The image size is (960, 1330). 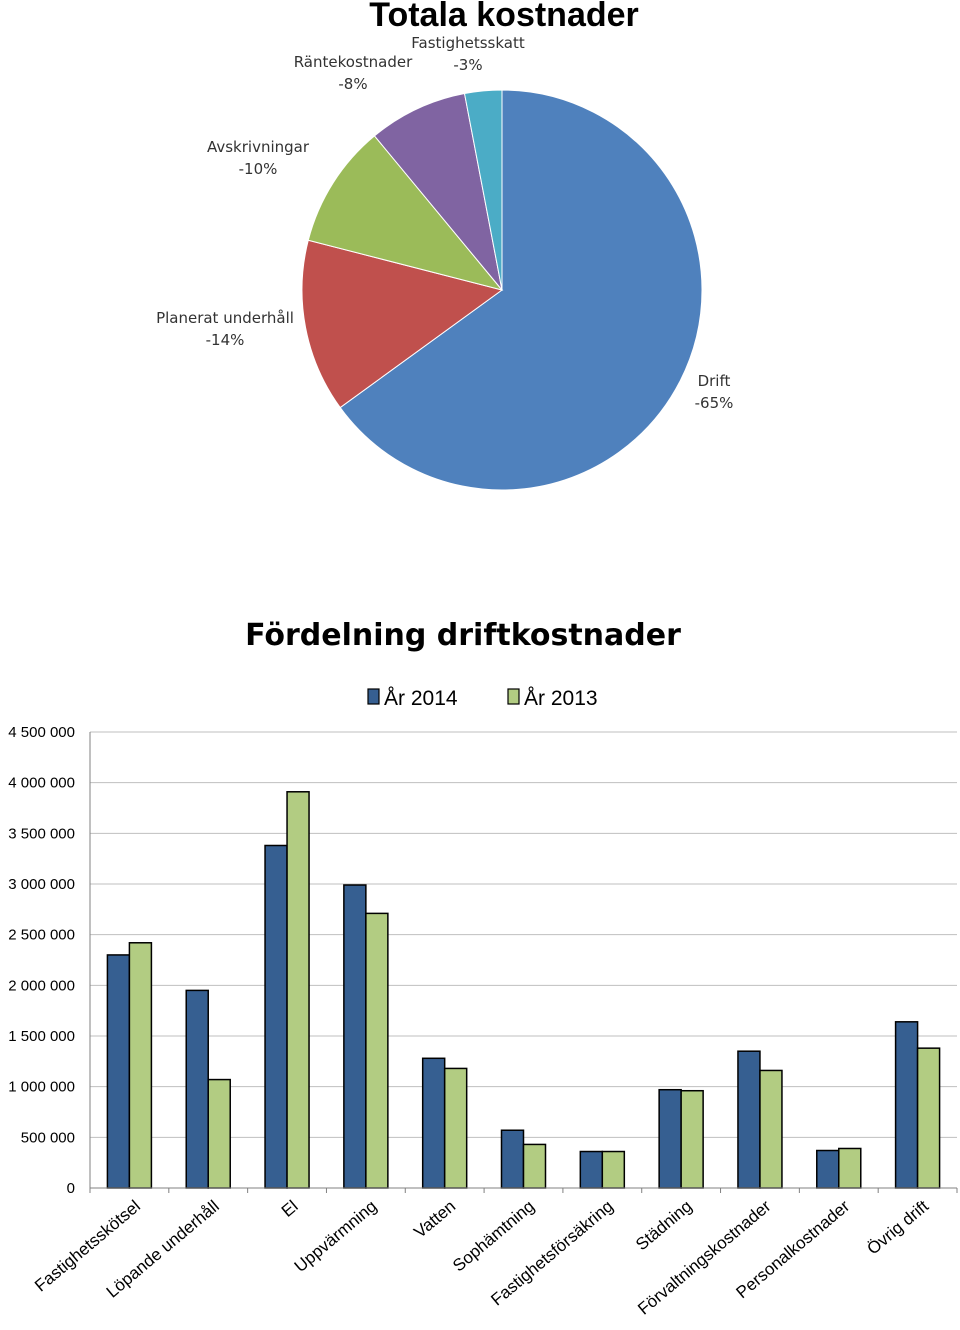 I want to click on y-tick-label: 500 000, so click(x=48, y=1137).